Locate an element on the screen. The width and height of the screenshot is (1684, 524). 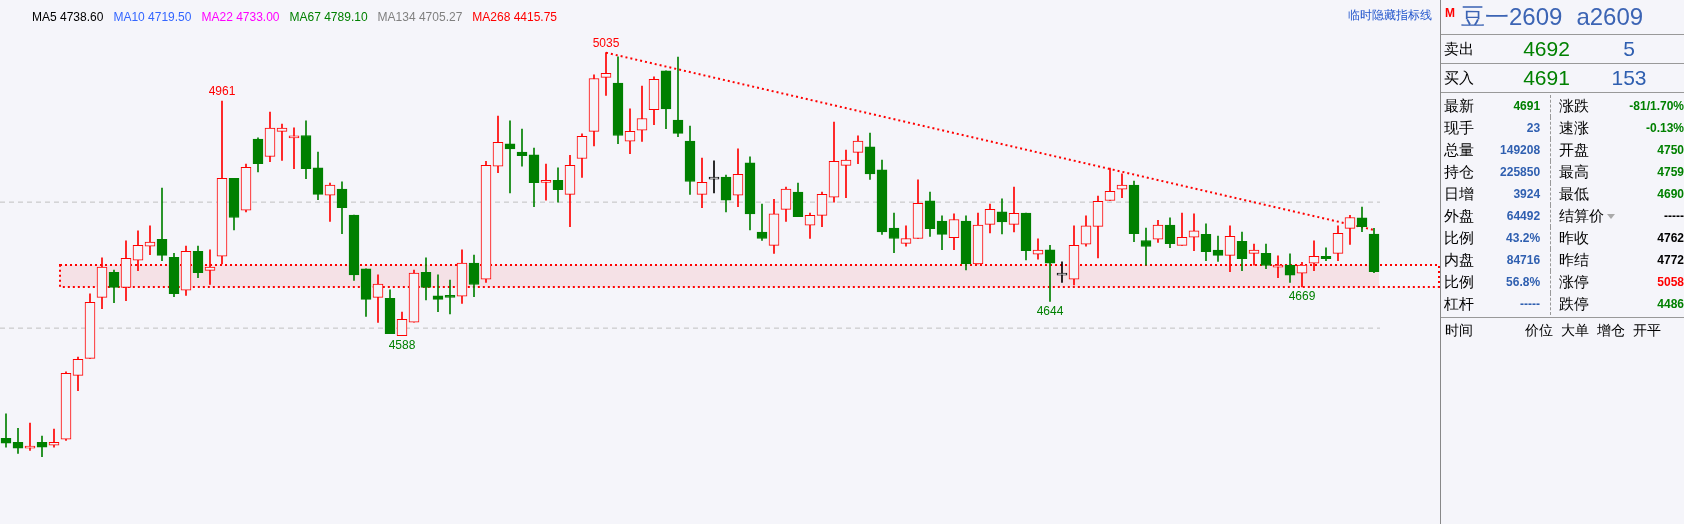
text: 昨结 is located at coordinates (1574, 260).